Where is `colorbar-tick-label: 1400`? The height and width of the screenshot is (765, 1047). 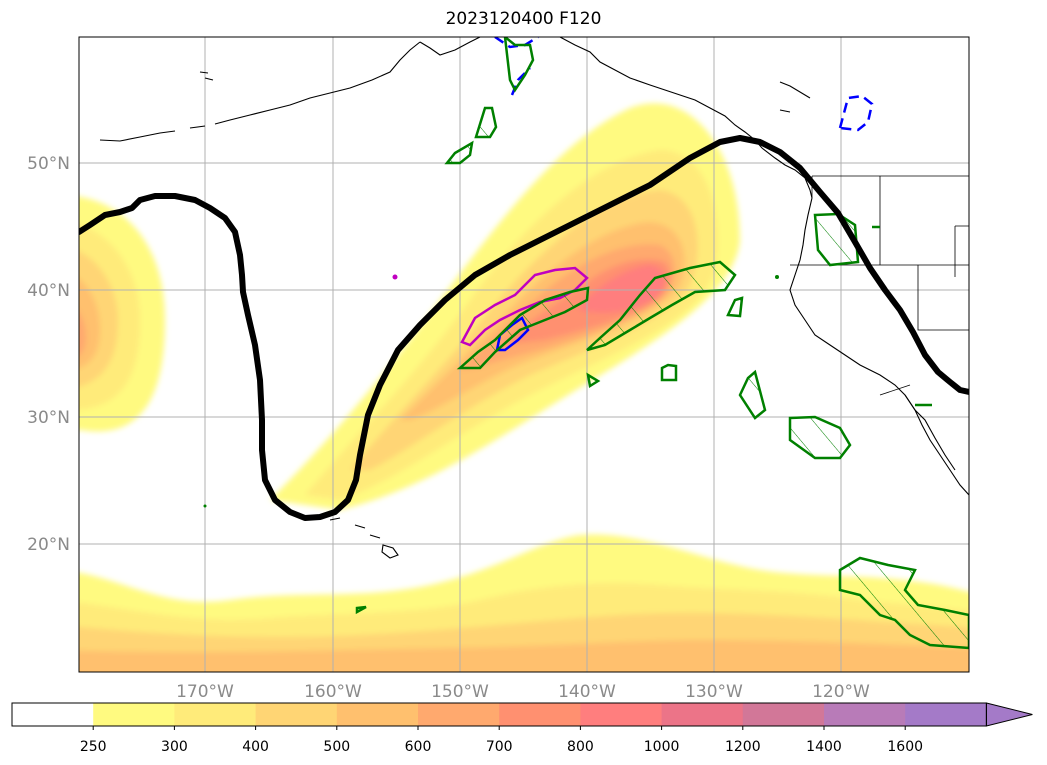 colorbar-tick-label: 1400 is located at coordinates (824, 747).